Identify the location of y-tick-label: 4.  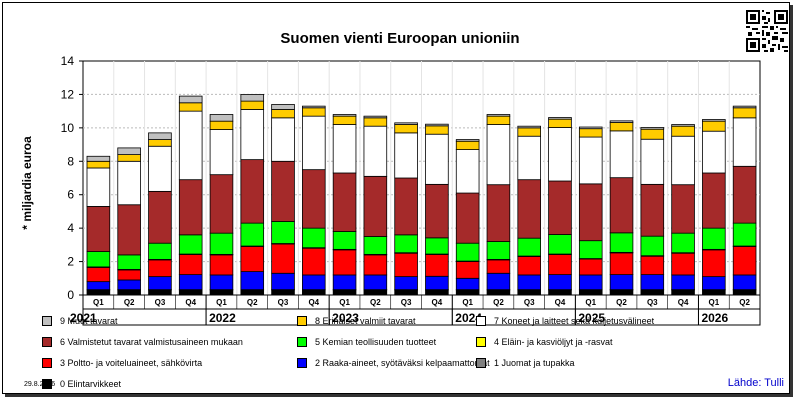
(70, 228).